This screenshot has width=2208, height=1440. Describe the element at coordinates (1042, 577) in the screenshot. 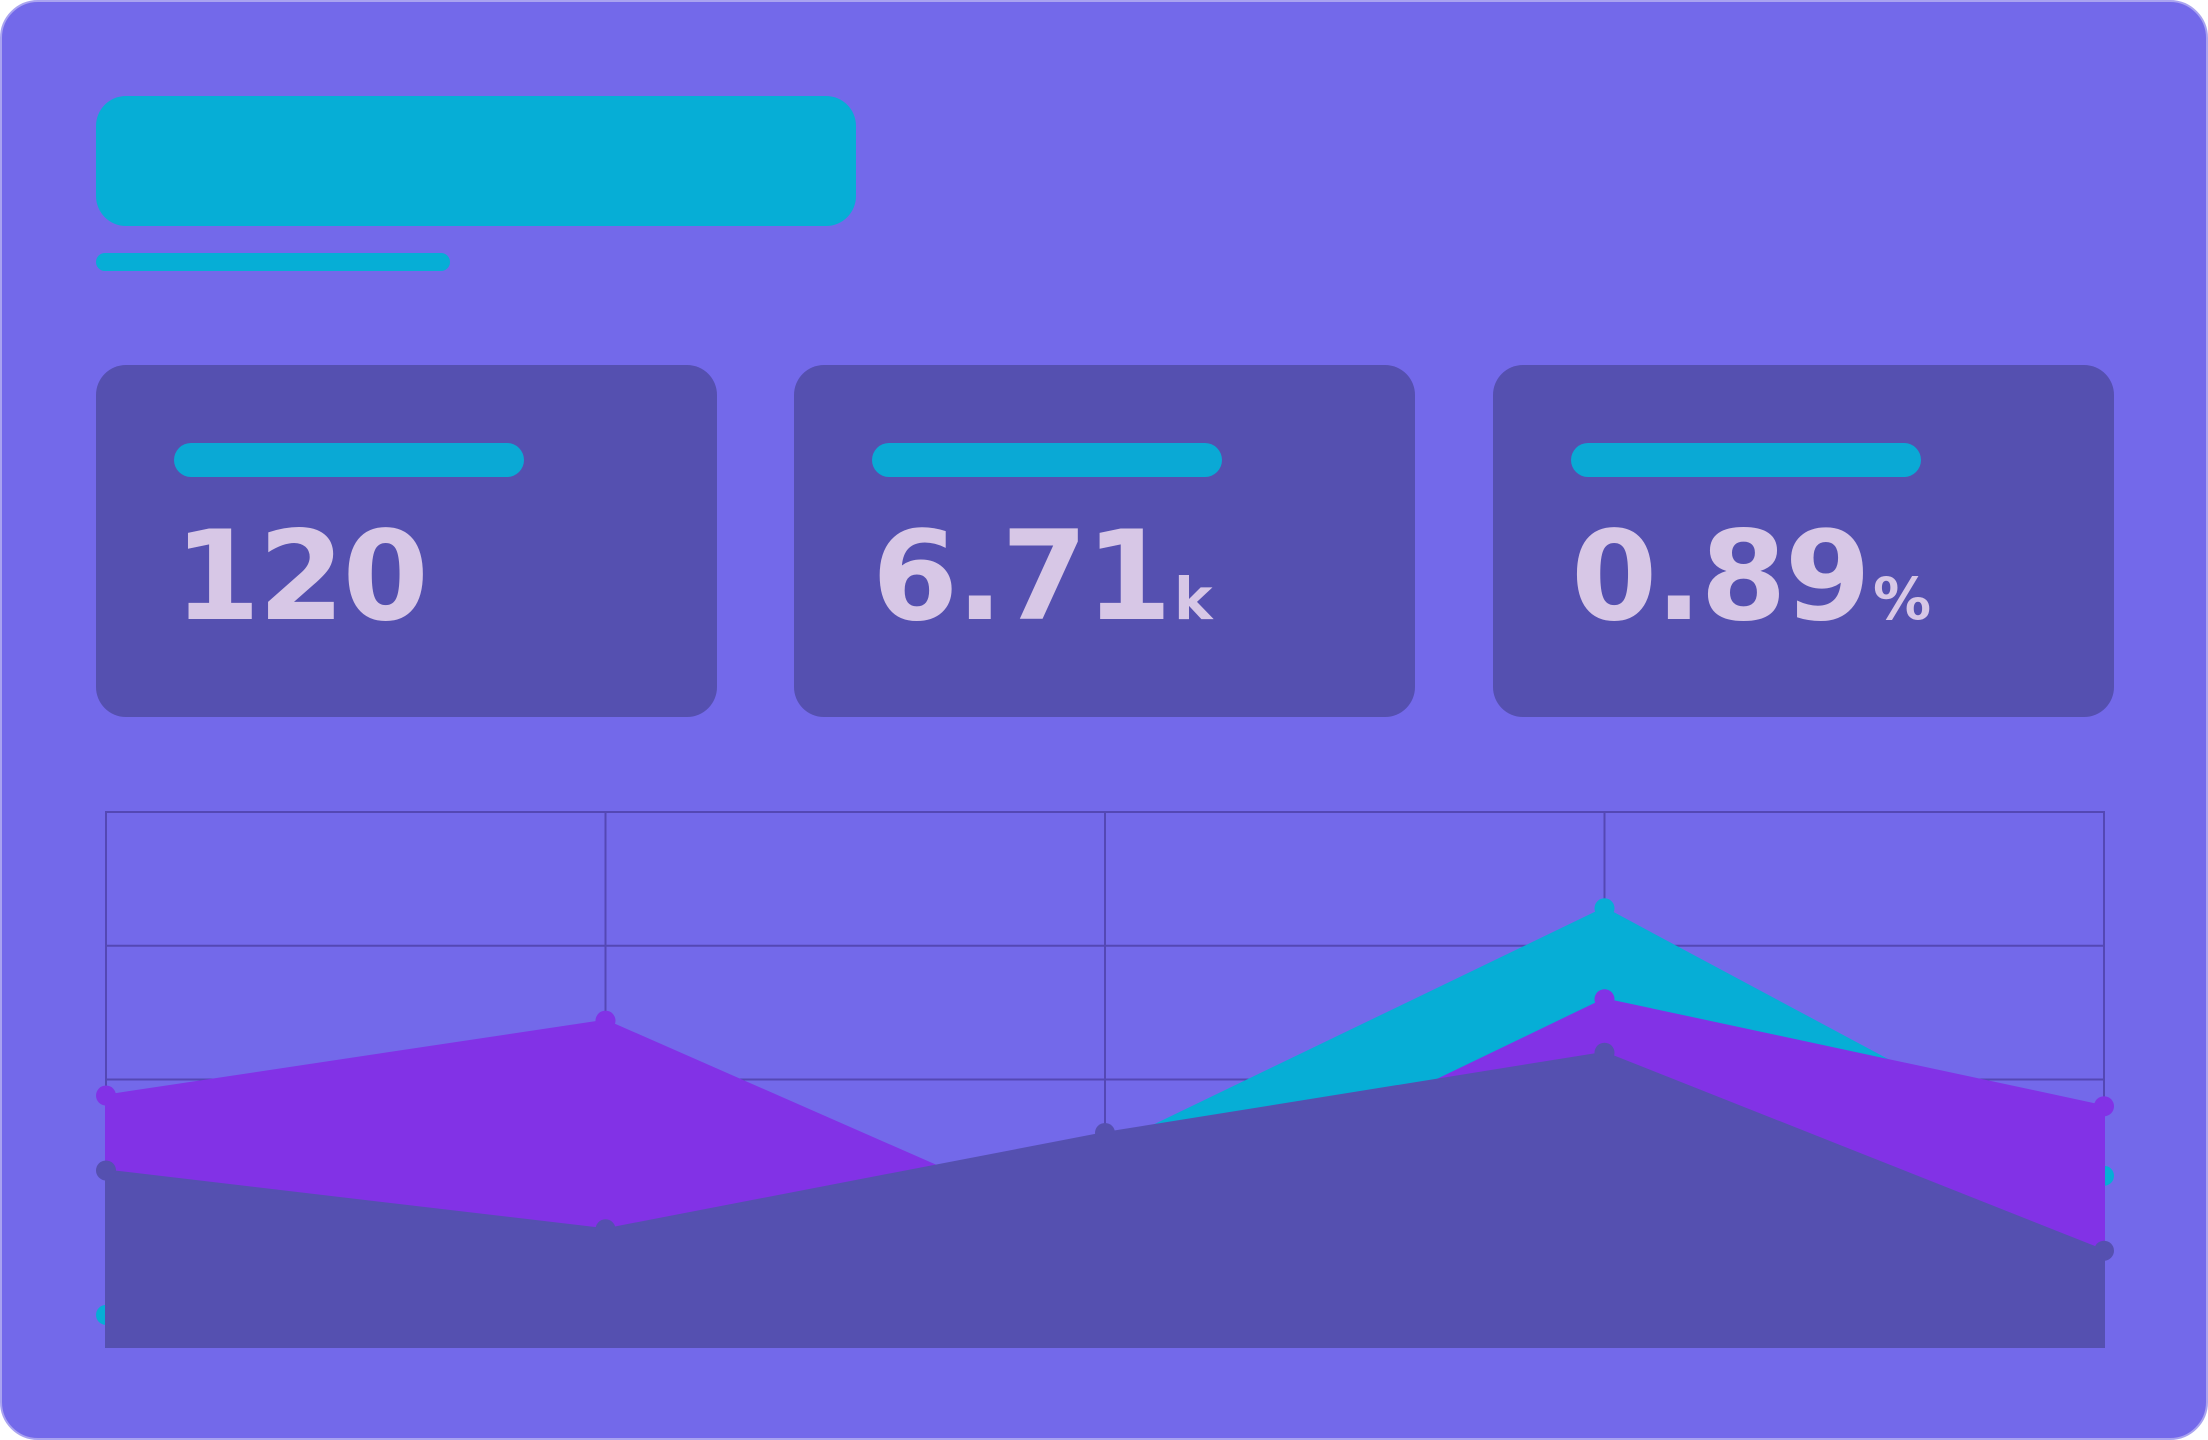

I see `stat-value: 6.71k` at that location.